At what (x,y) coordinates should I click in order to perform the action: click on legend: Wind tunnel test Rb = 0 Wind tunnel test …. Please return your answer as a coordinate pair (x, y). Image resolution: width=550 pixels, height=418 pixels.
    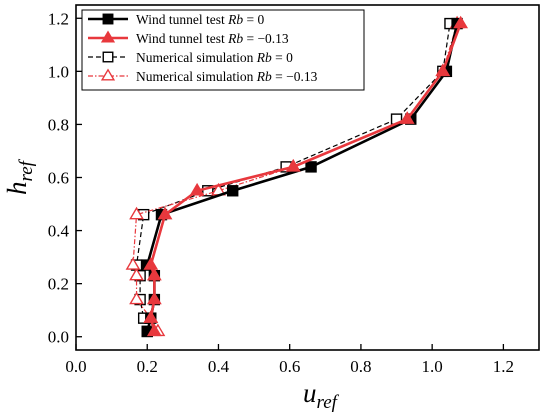
    Looking at the image, I should click on (223, 50).